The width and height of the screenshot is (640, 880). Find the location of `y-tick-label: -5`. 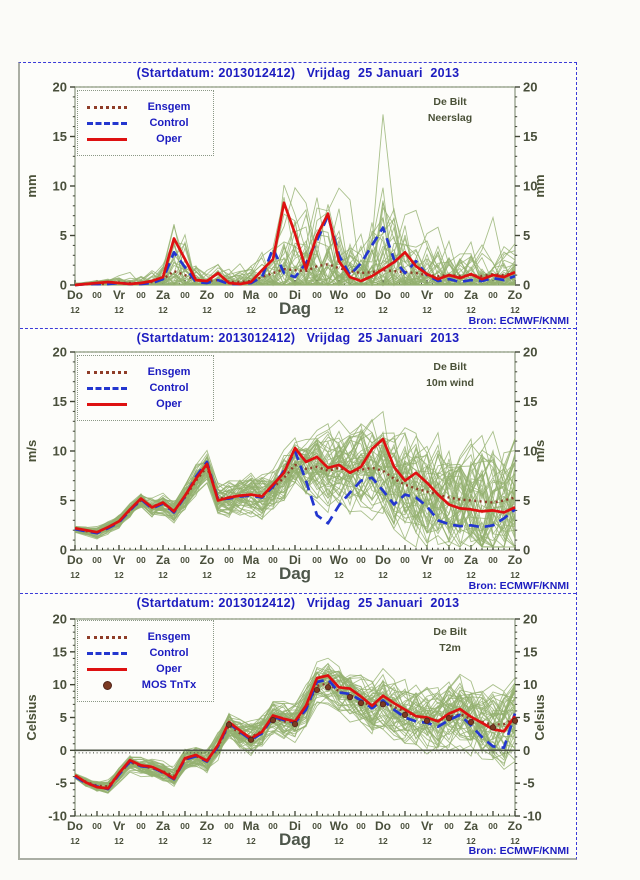

y-tick-label: -5 is located at coordinates (61, 783).